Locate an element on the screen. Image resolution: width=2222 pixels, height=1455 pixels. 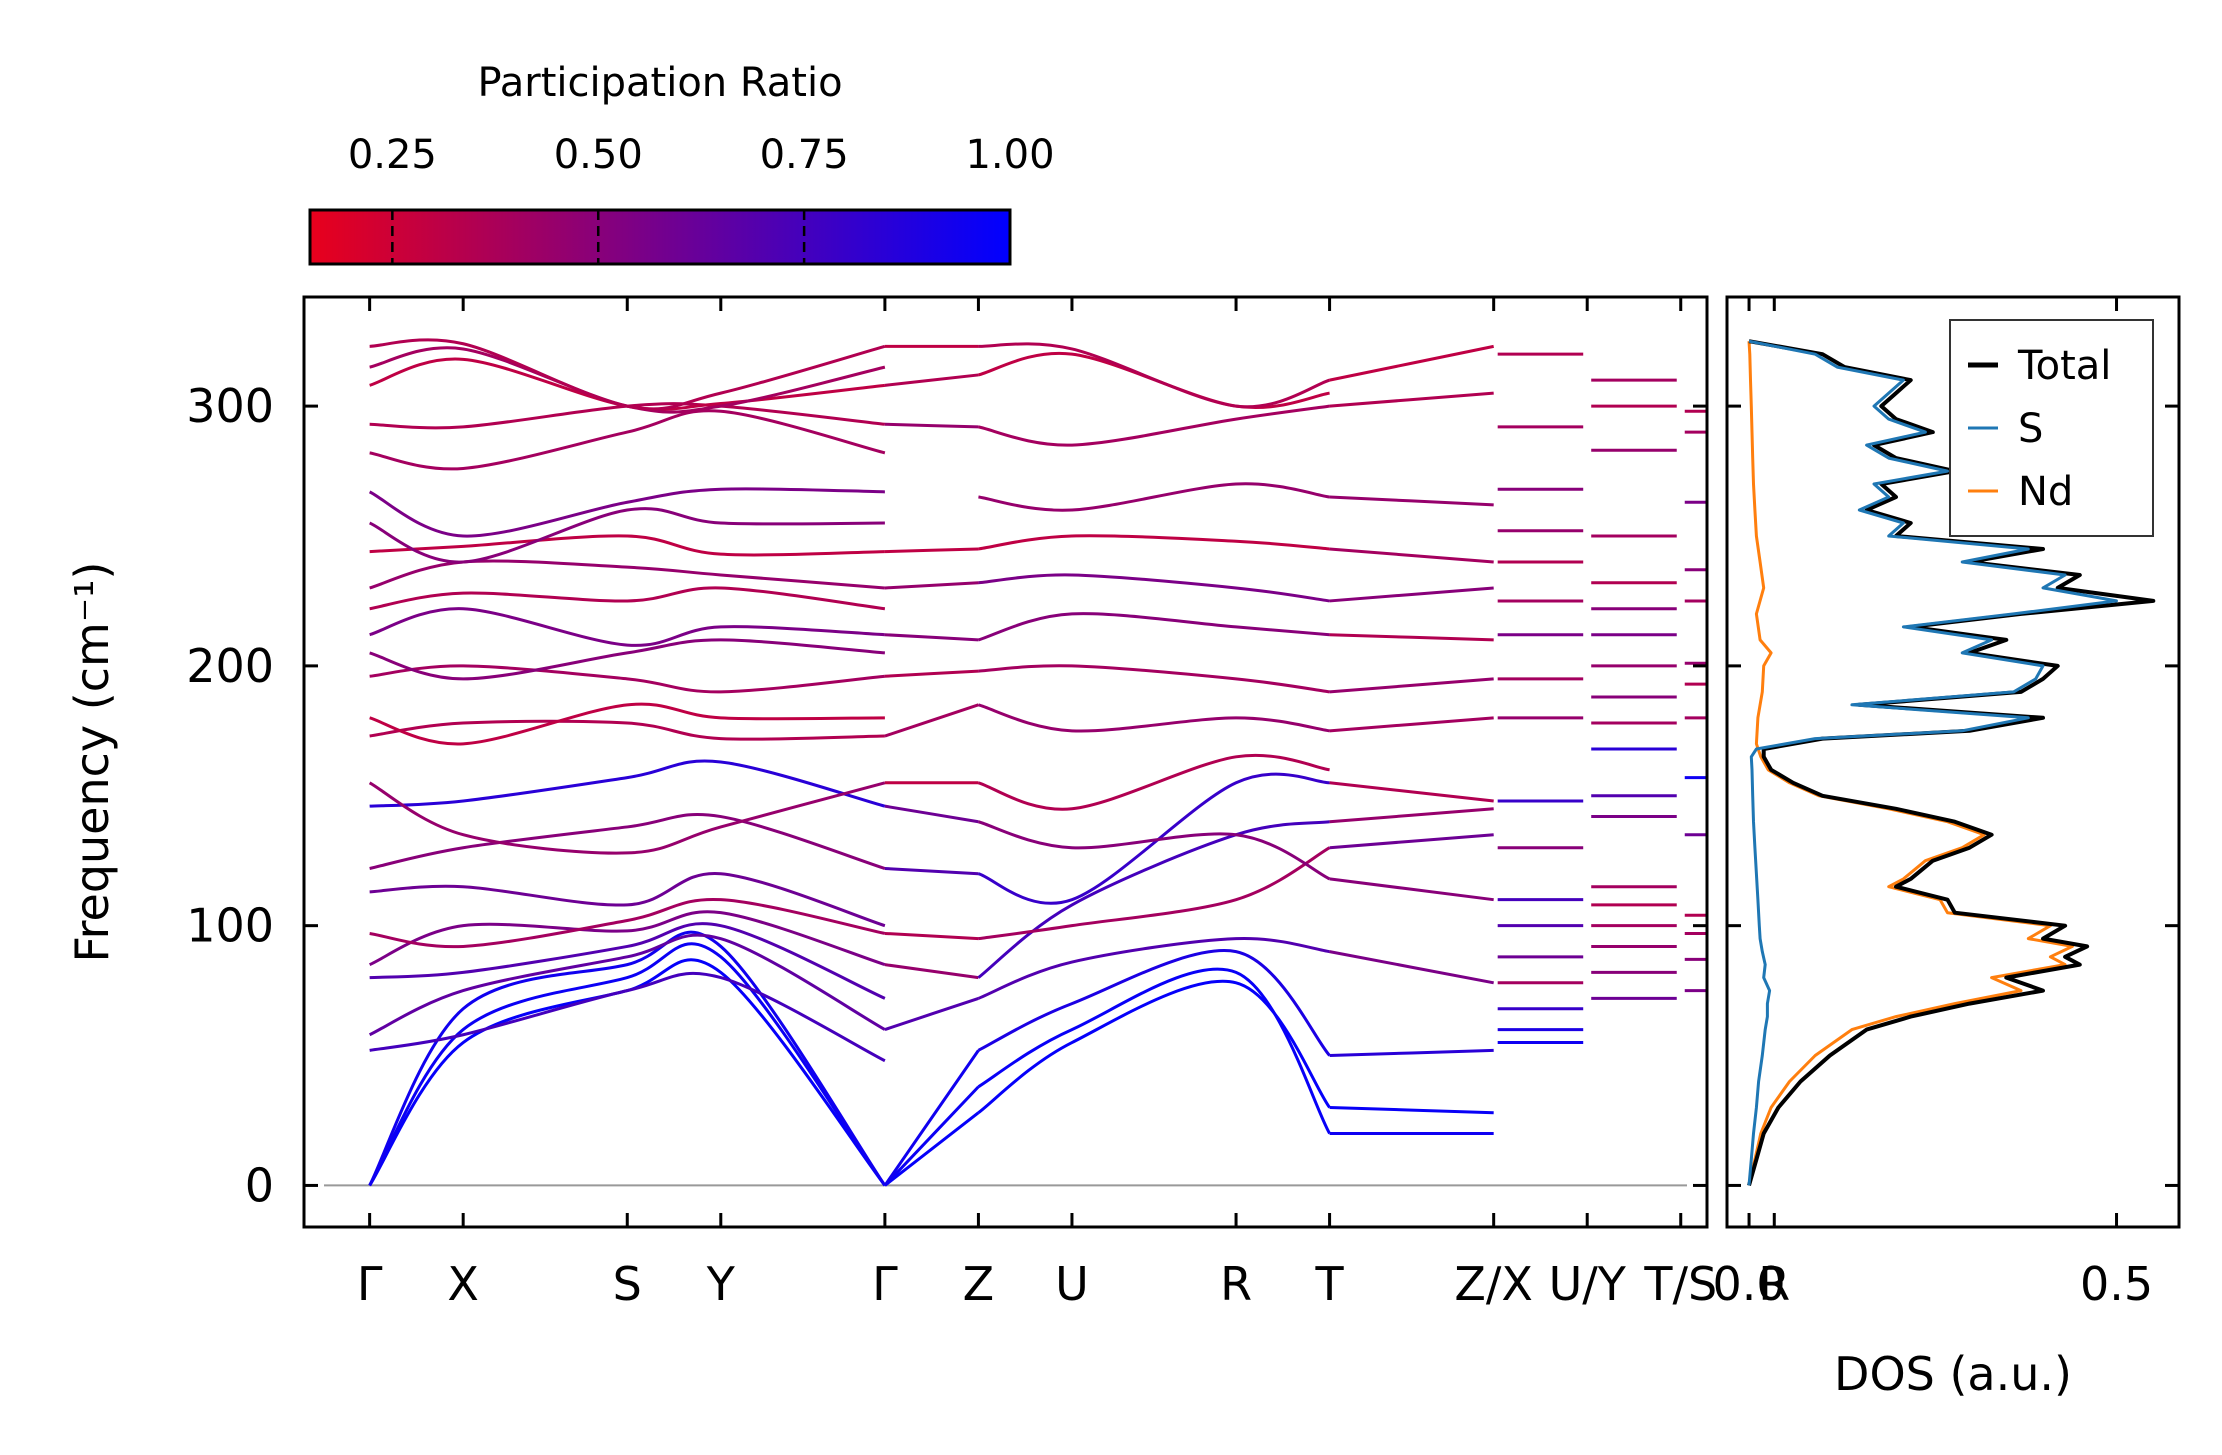
dos-tick-label: 0.5 is located at coordinates (2116, 1284).